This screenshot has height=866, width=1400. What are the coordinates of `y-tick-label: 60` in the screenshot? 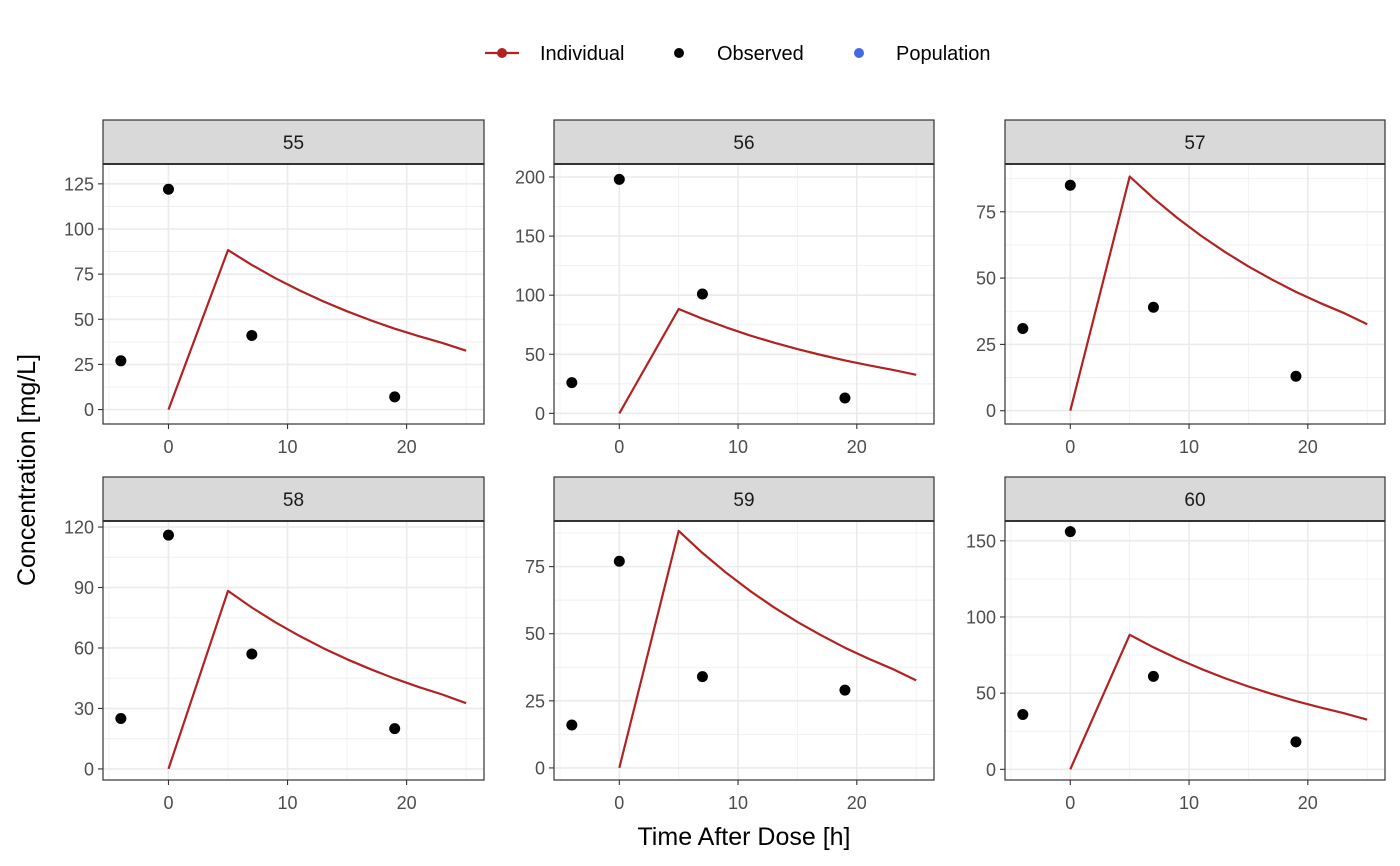 It's located at (84, 648).